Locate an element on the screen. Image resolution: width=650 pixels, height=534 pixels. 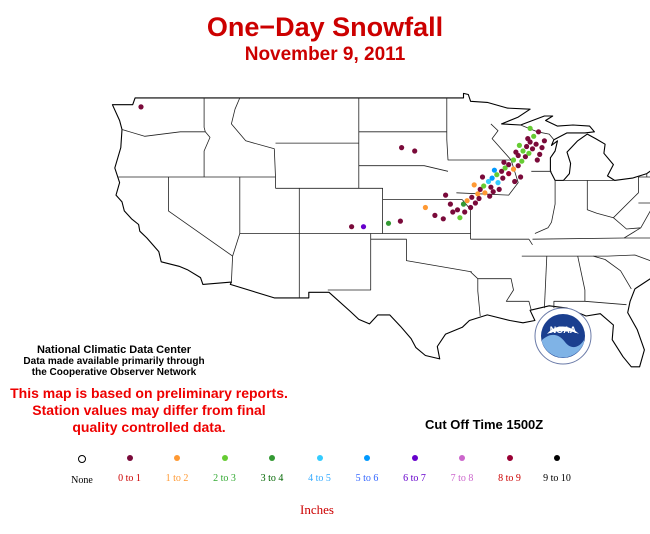
noaa-logo-text: NOAA is located at coordinates (563, 330).